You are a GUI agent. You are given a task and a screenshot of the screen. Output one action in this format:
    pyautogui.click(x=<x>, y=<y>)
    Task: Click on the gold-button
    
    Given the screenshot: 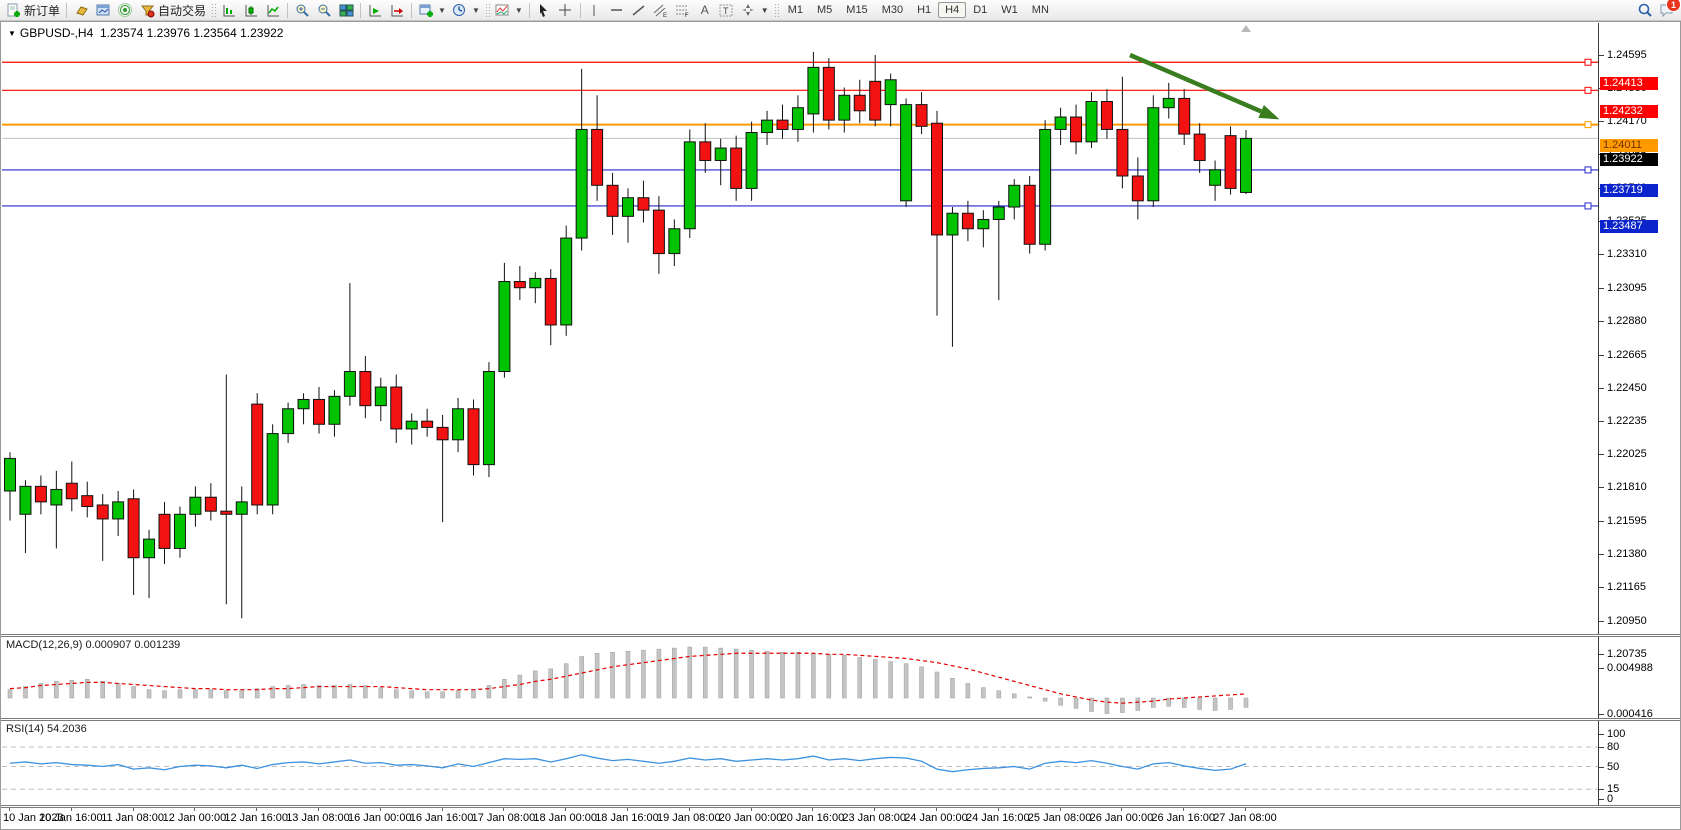 What is the action you would take?
    pyautogui.click(x=81, y=10)
    